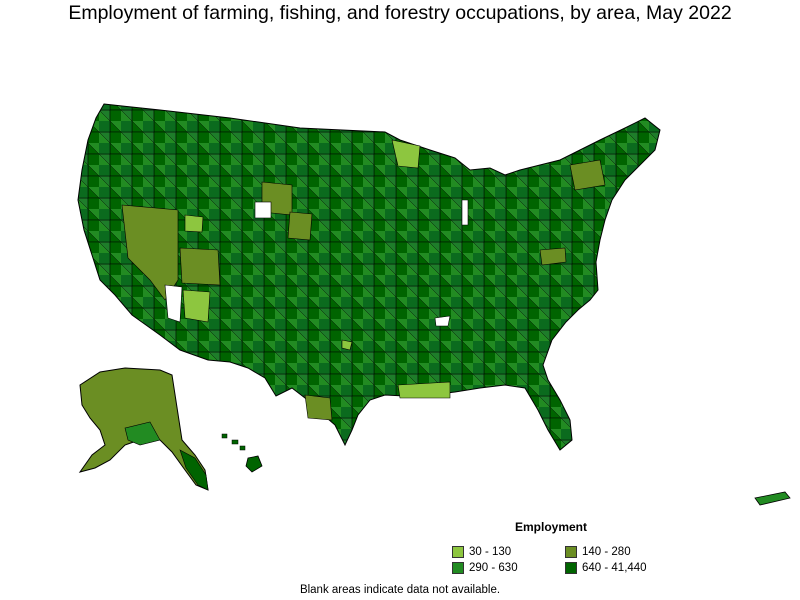 The width and height of the screenshot is (800, 600). What do you see at coordinates (400, 590) in the screenshot?
I see `footnote: Blank areas indicate data not available.` at bounding box center [400, 590].